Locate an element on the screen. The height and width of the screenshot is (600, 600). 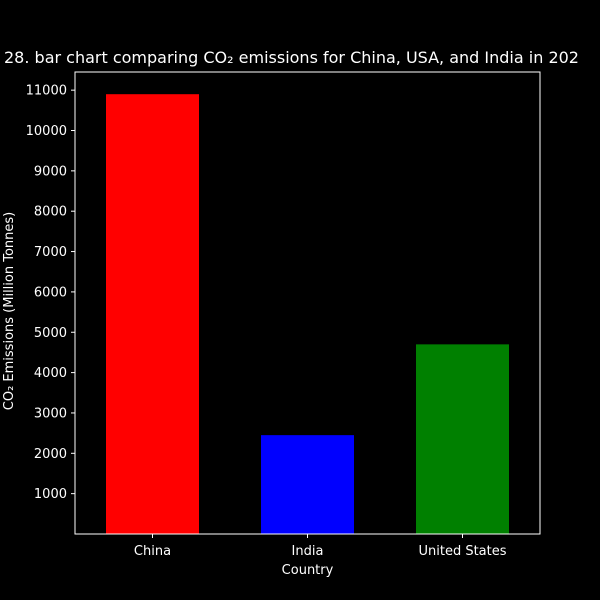
y-tick-label: 7000 is located at coordinates (50, 252).